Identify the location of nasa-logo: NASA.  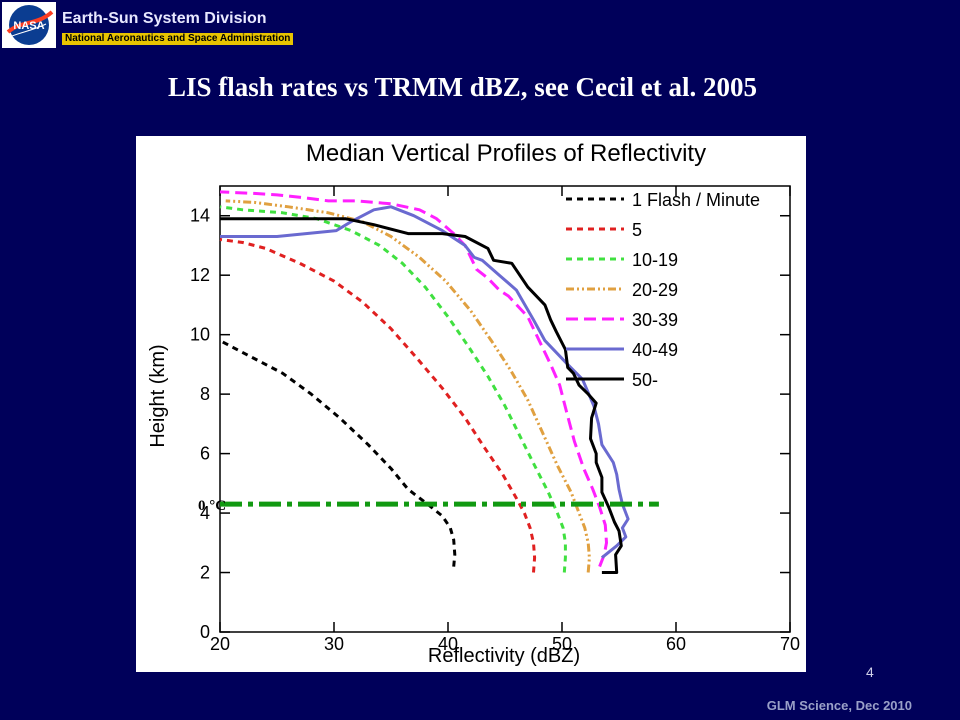
(29, 25).